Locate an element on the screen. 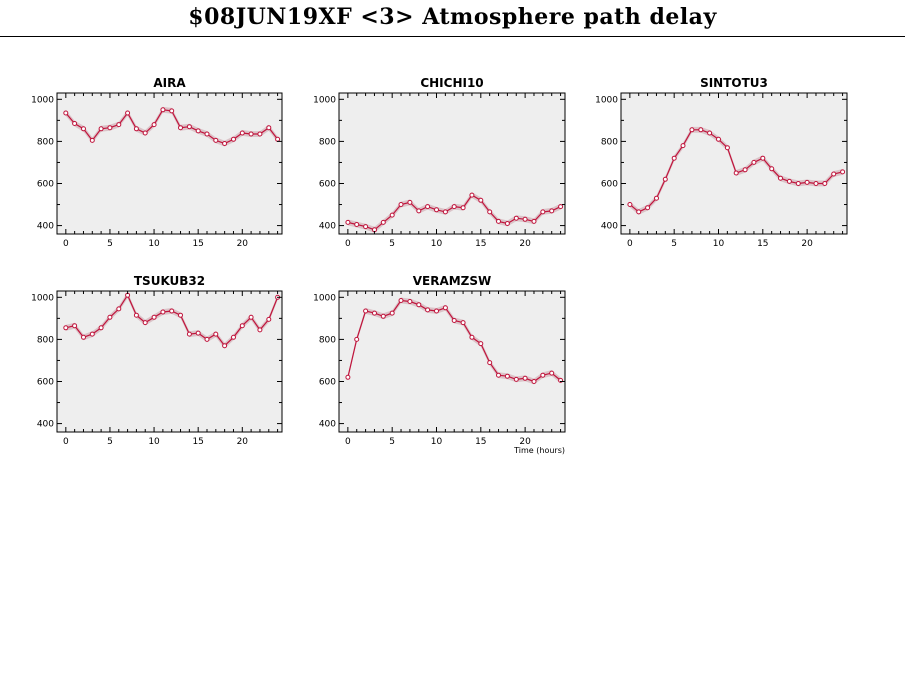 The width and height of the screenshot is (905, 687). chart-panel-tsukub32: 0 5 10 15 20 400 600 800 1000 TSUKUB32 is located at coordinates (157, 360).